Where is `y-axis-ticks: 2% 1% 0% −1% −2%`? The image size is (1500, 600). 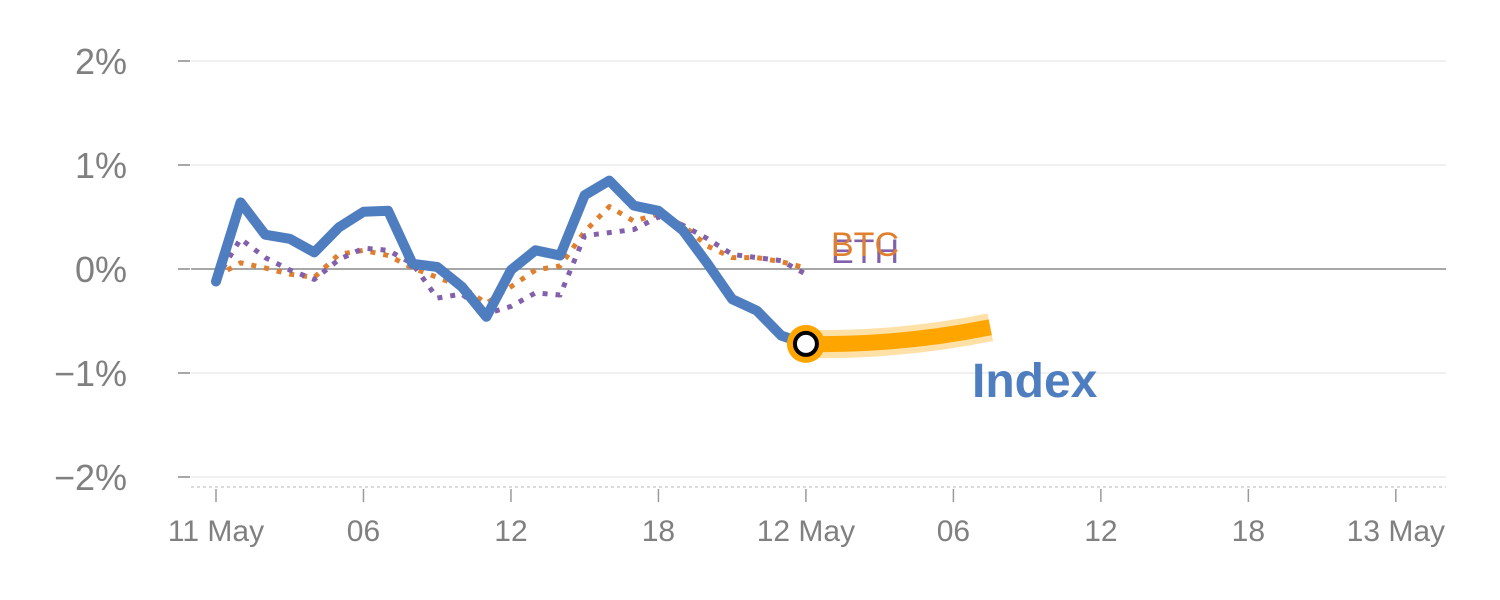
y-axis-ticks: 2% 1% 0% −1% −2% is located at coordinates (122, 269).